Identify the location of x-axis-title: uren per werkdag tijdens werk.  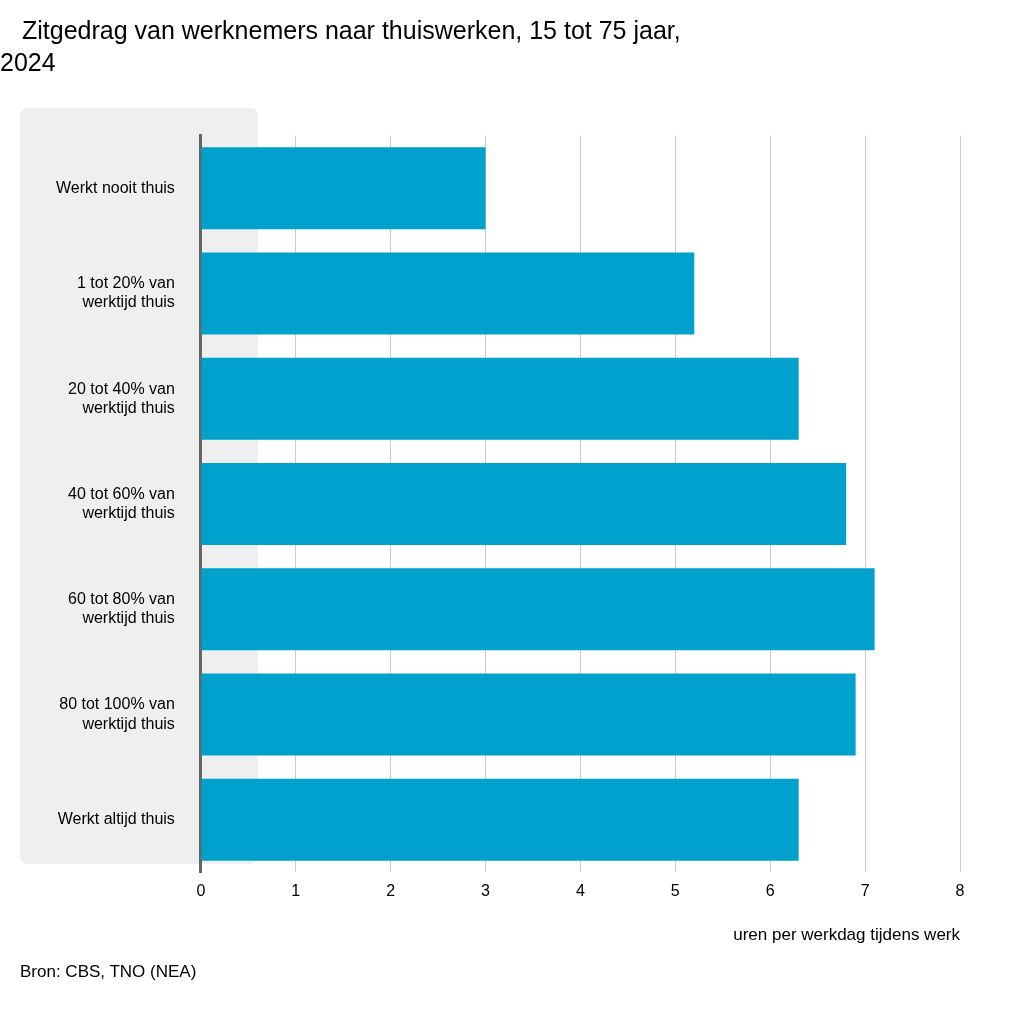
(847, 935).